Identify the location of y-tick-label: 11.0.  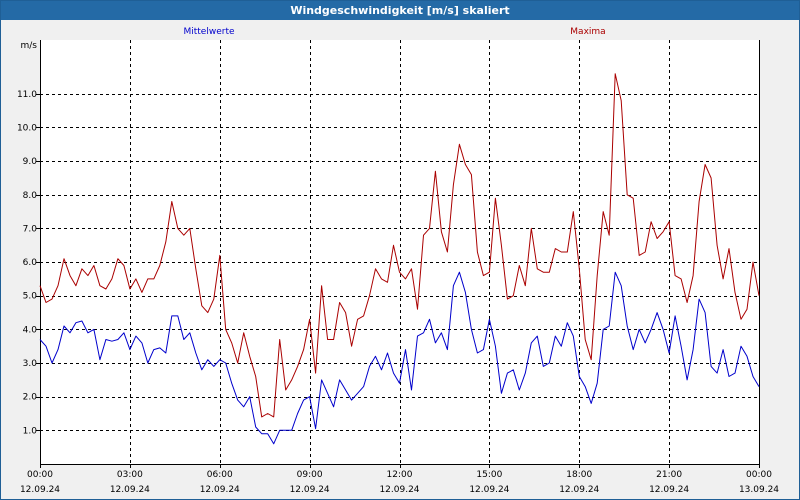
(27, 95).